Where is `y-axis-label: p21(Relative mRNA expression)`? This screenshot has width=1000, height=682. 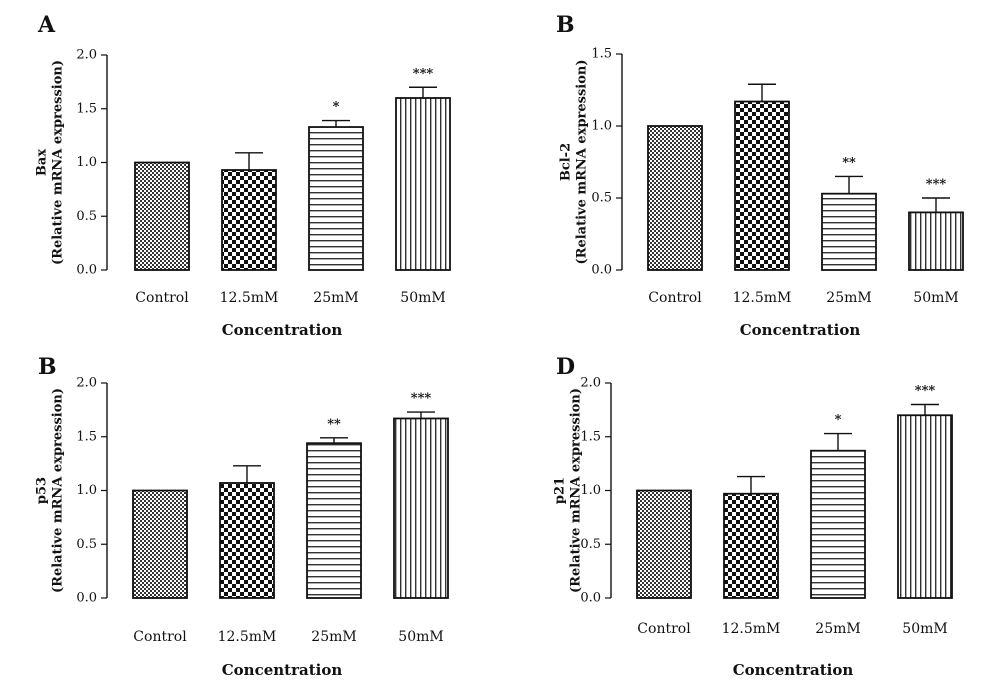
y-axis-label: p21(Relative mRNA expression) is located at coordinates (567, 490).